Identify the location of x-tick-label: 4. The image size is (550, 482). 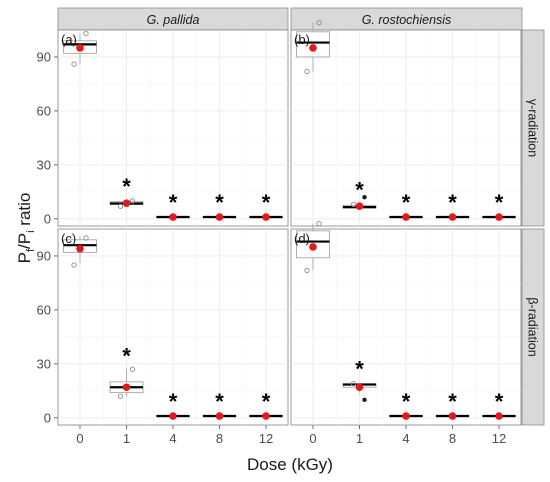
(405, 438).